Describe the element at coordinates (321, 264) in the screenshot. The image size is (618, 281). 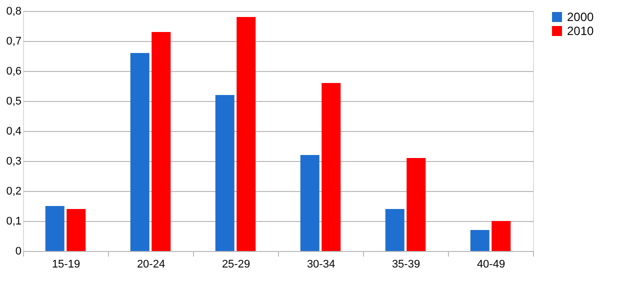
I see `x-tick-label: 30-34` at that location.